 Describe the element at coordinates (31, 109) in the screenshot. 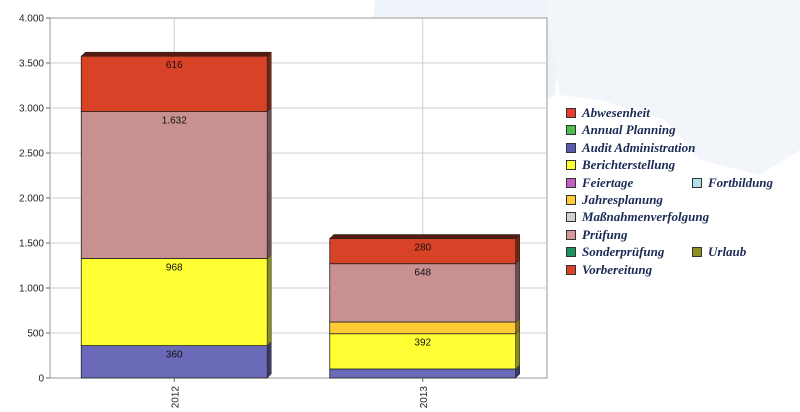

I see `y-tick-label: 3.000` at that location.